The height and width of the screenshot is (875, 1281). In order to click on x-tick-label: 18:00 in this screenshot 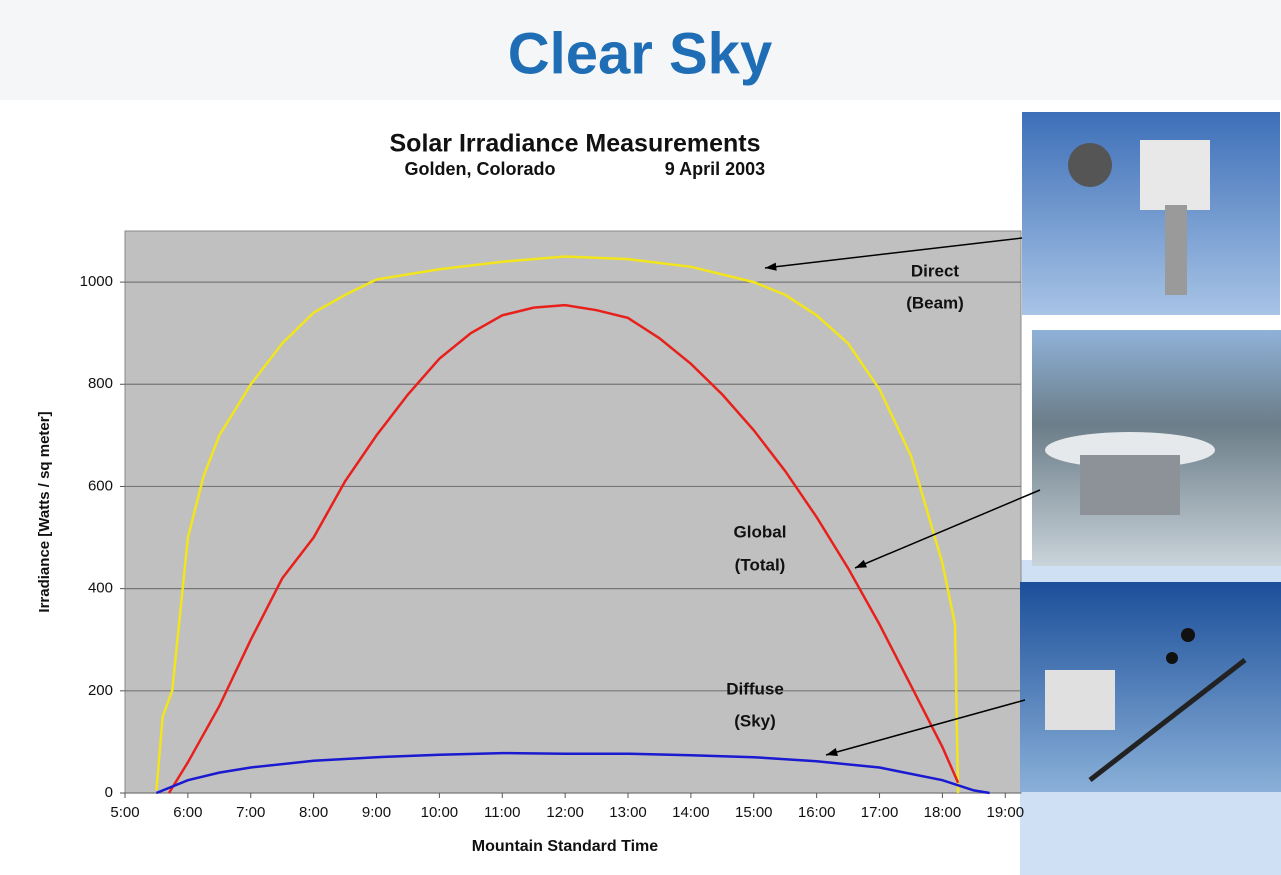, I will do `click(943, 812)`.